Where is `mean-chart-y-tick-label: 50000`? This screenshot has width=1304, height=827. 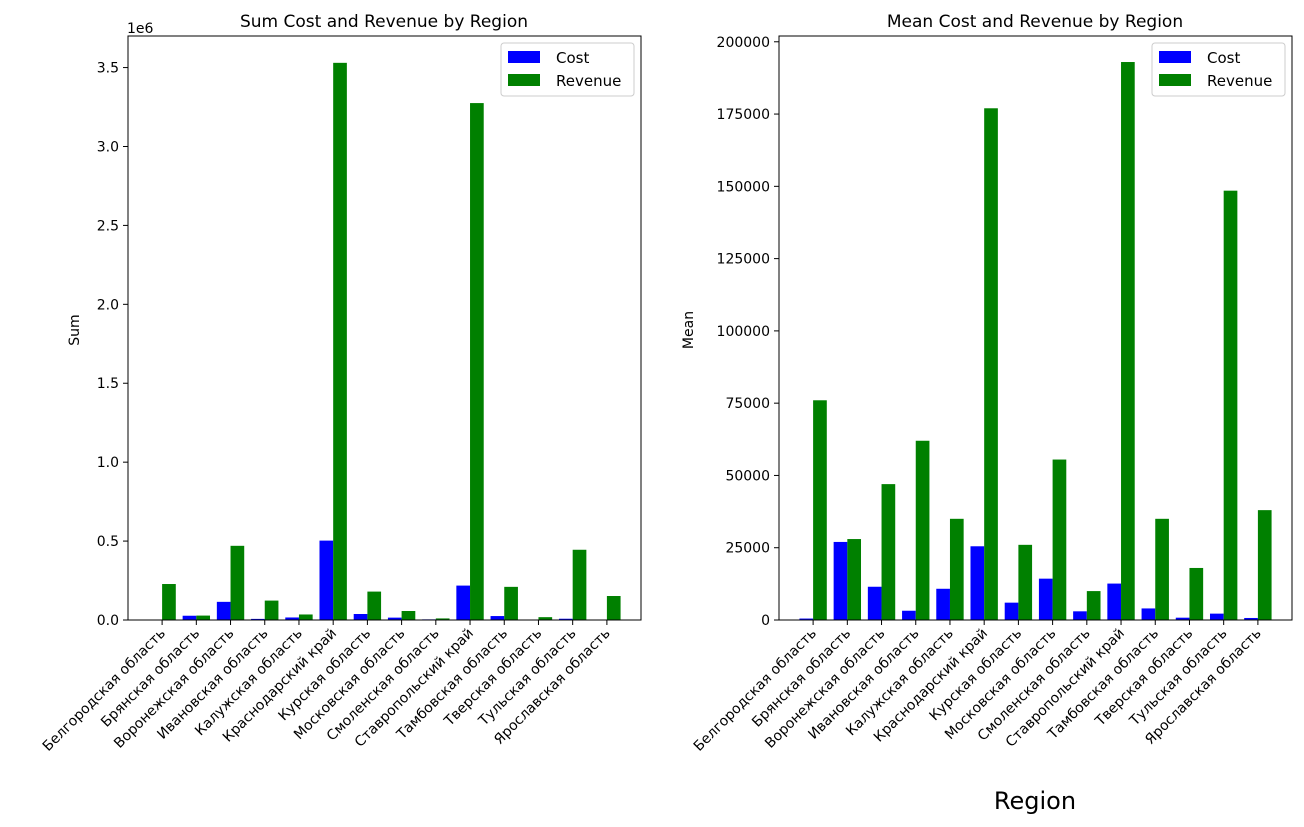 mean-chart-y-tick-label: 50000 is located at coordinates (747, 476).